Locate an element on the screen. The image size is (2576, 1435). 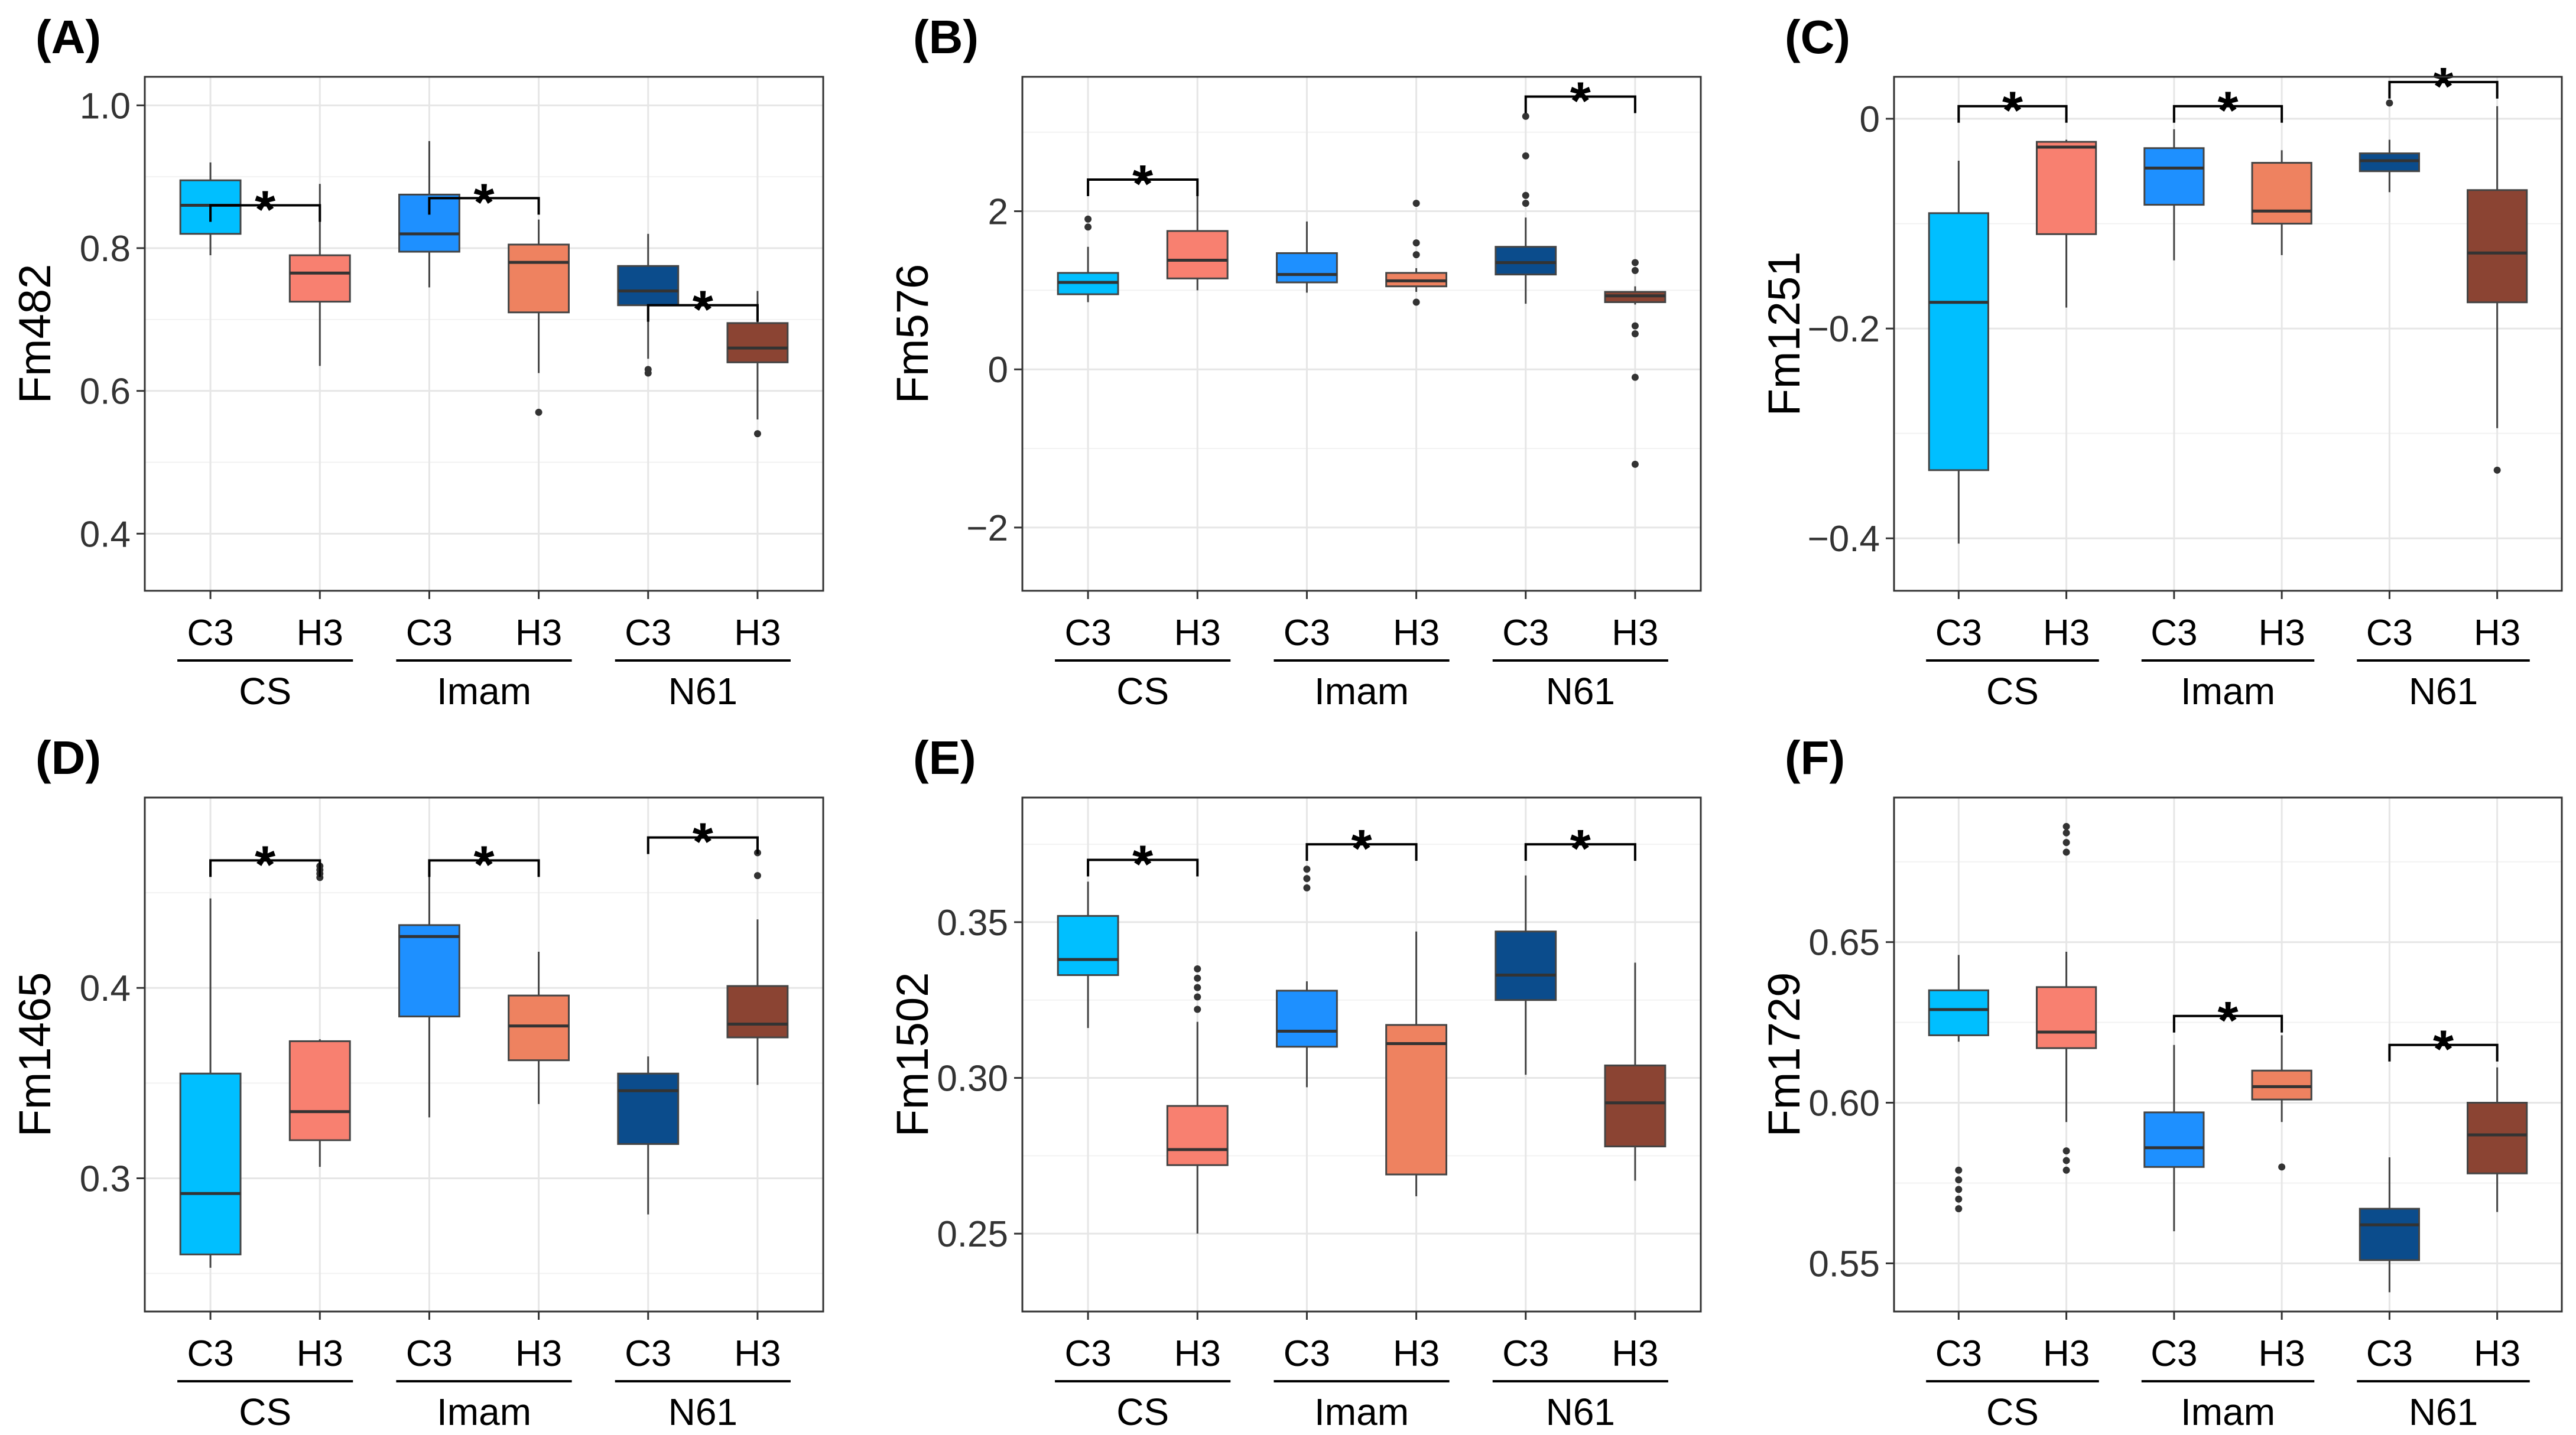
box-n61-c3 is located at coordinates (2390, 1225).